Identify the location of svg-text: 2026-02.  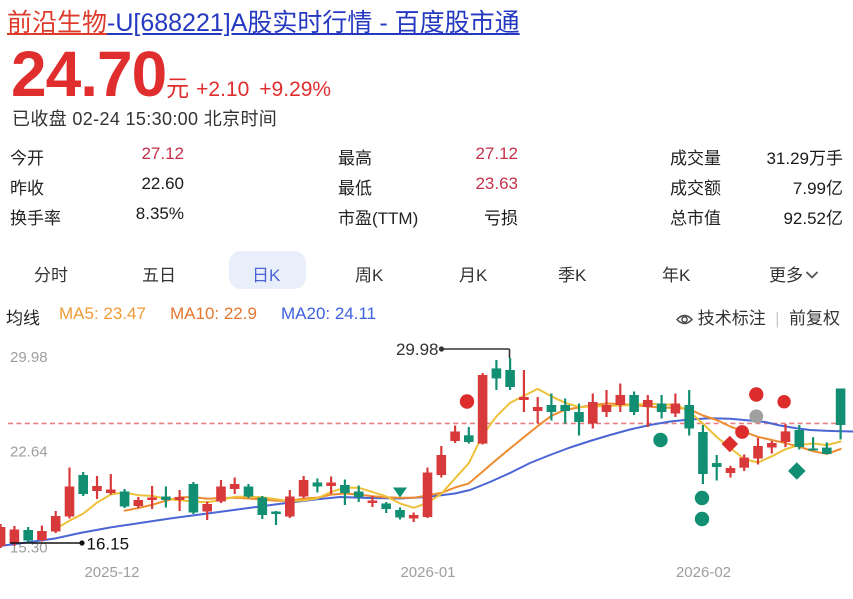
(703, 572).